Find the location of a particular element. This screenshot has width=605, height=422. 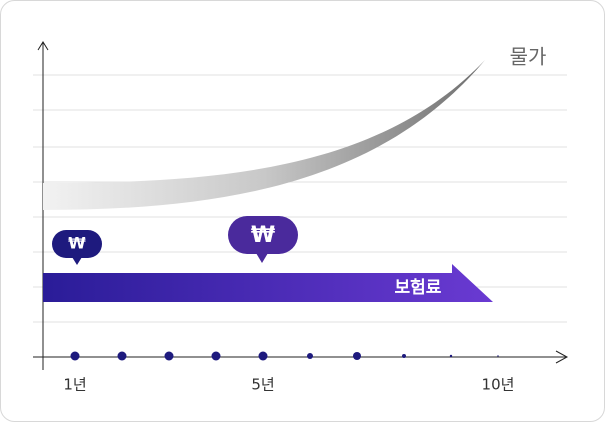

x-label: 10년 is located at coordinates (498, 385).